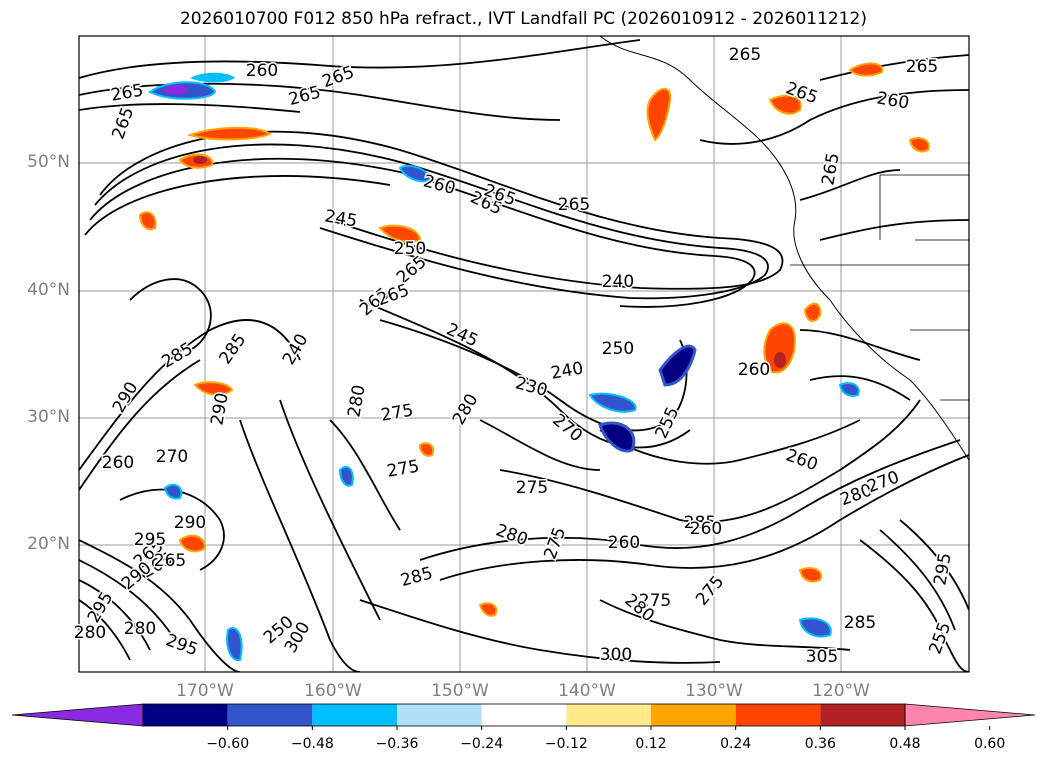  What do you see at coordinates (587, 691) in the screenshot?
I see `lon-label: 140°W` at bounding box center [587, 691].